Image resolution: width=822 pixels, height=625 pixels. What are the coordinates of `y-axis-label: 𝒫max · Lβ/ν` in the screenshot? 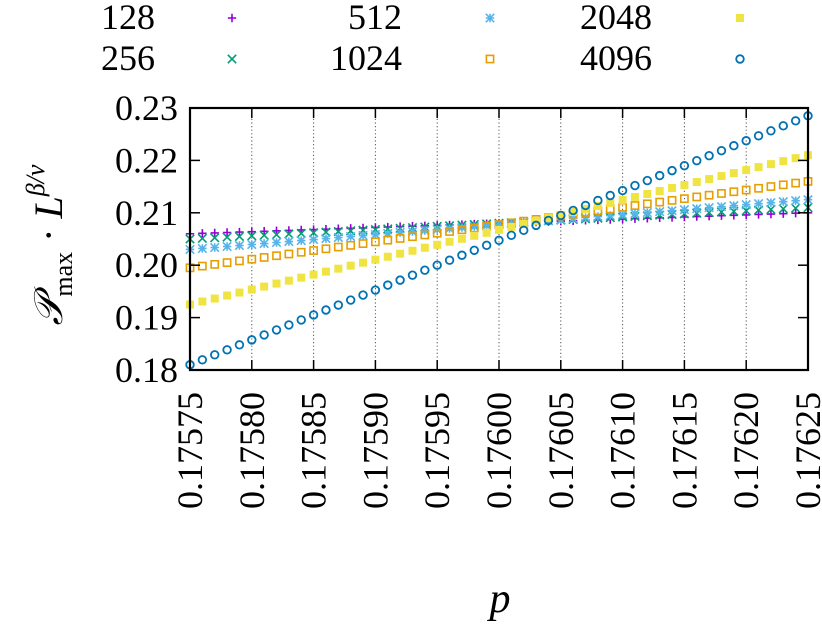 It's located at (49, 244).